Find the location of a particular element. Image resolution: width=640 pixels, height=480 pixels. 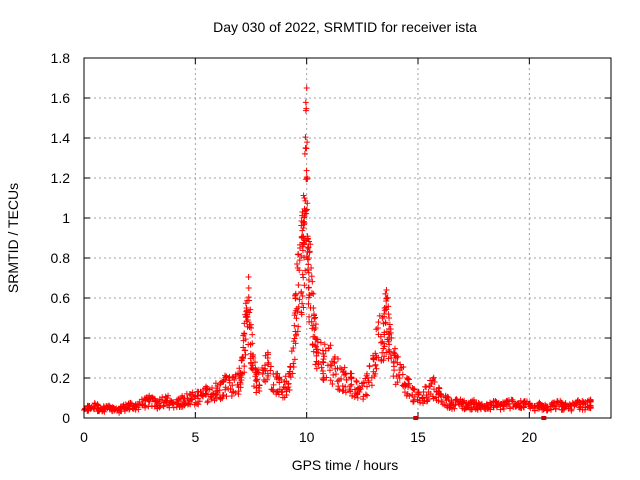

gap-marker is located at coordinates (416, 418).